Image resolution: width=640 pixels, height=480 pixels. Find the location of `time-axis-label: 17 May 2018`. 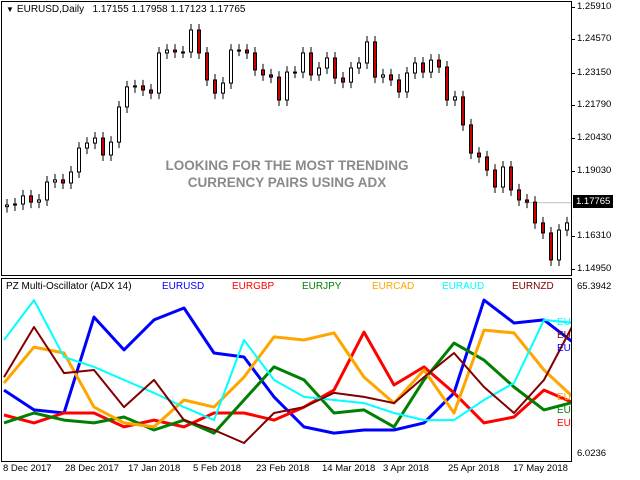

time-axis-label: 17 May 2018 is located at coordinates (540, 468).